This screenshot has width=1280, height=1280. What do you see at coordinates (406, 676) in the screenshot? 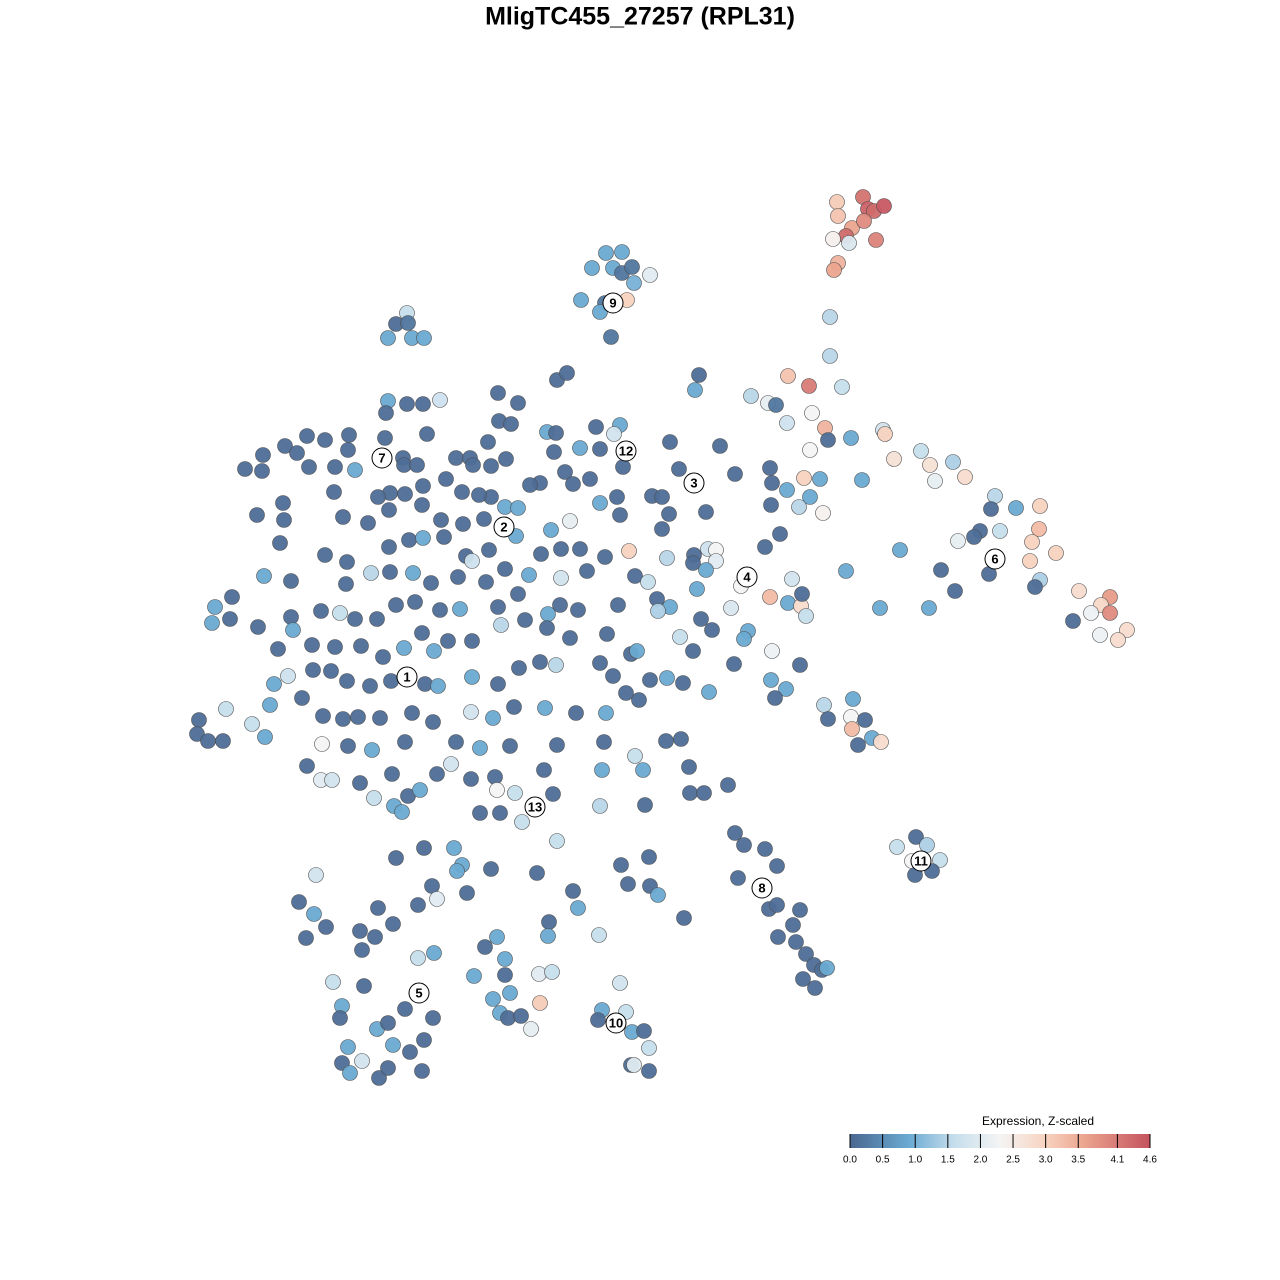
I see `cluster-label: 1` at bounding box center [406, 676].